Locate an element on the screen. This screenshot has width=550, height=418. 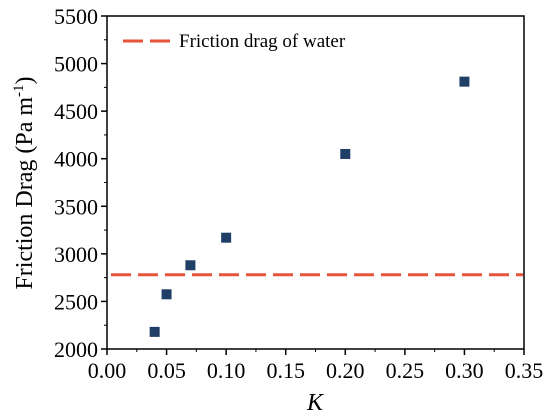
legend: Friction drag of water is located at coordinates (234, 41).